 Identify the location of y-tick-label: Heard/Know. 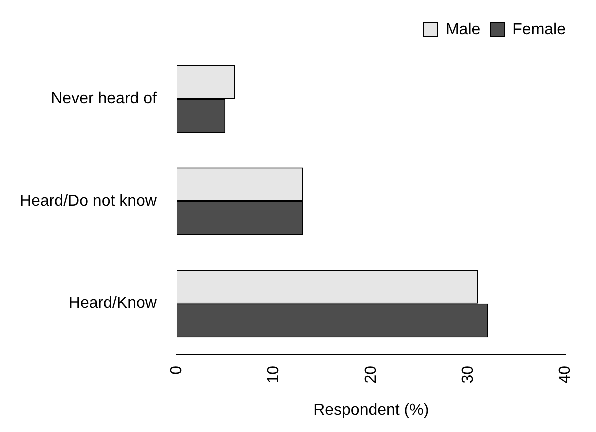
(113, 303).